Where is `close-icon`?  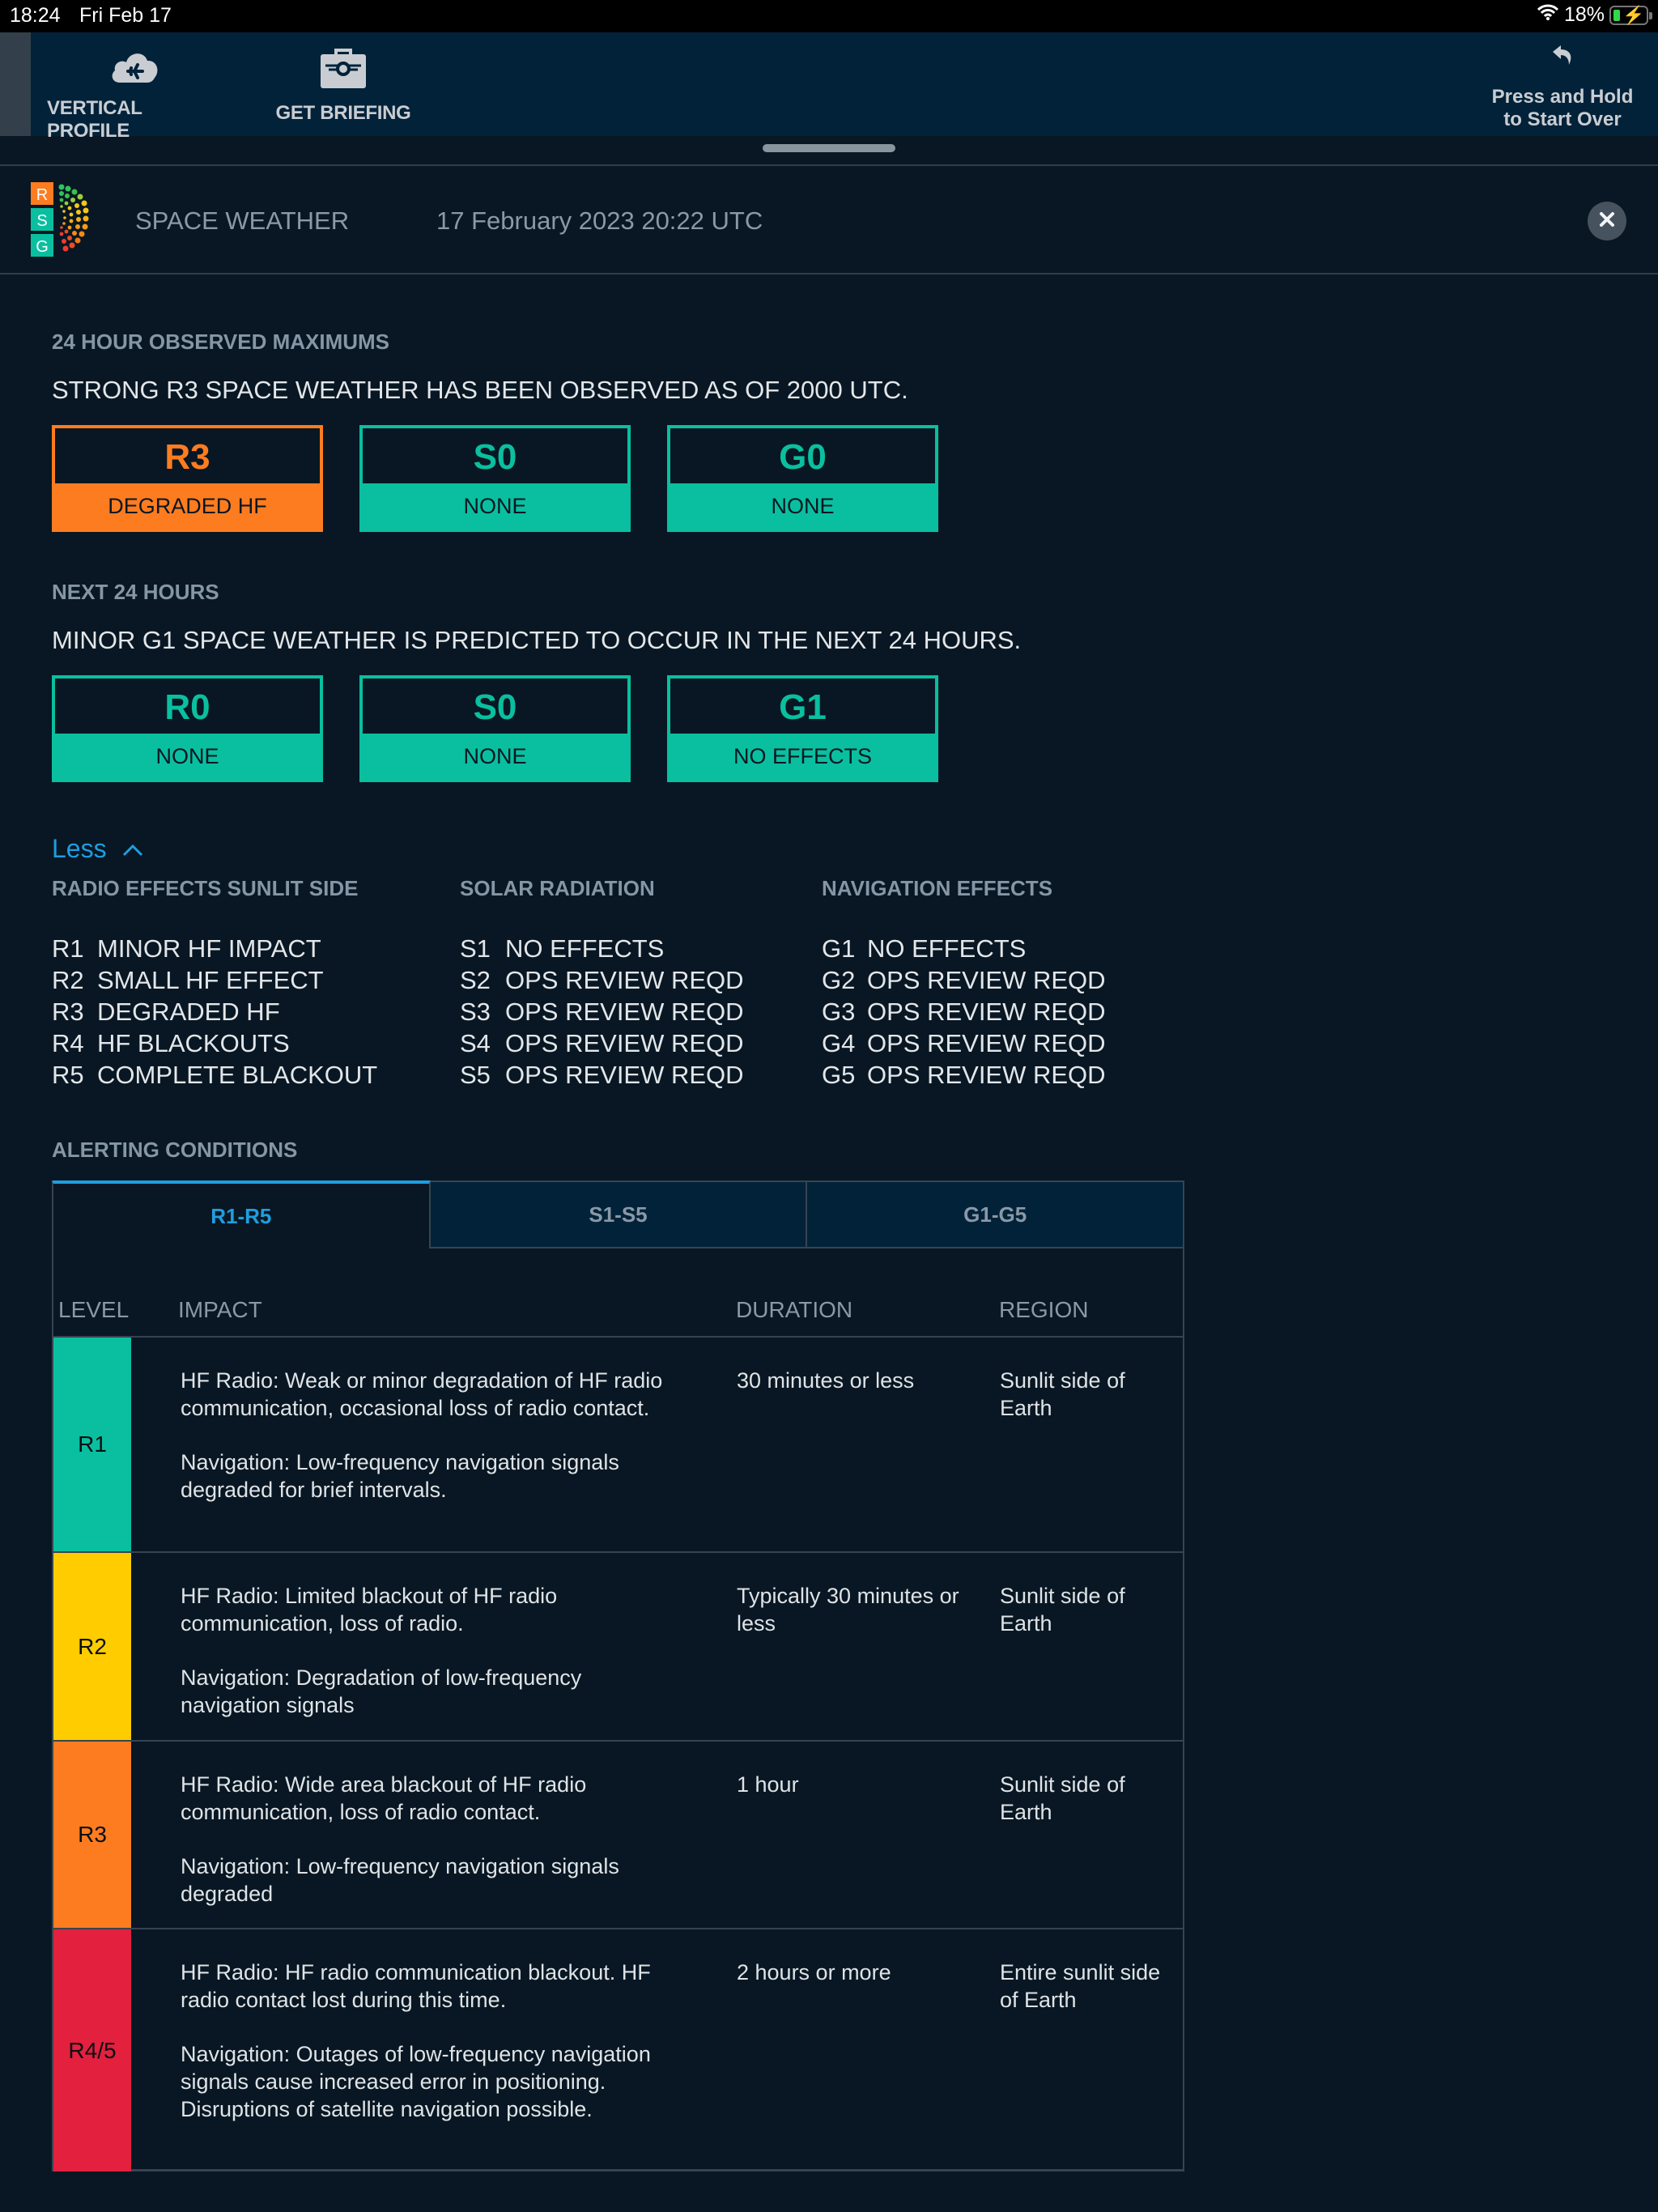 close-icon is located at coordinates (1607, 221).